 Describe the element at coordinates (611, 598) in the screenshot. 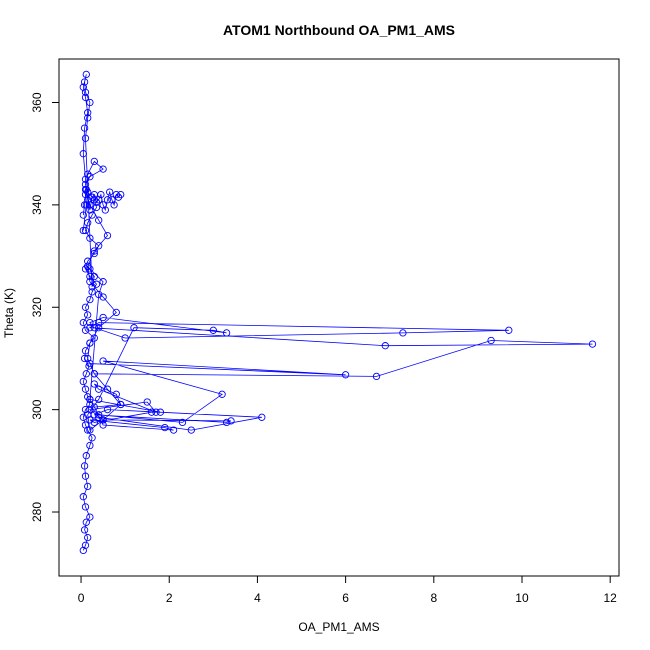

I see `x-tick-label: 12` at that location.